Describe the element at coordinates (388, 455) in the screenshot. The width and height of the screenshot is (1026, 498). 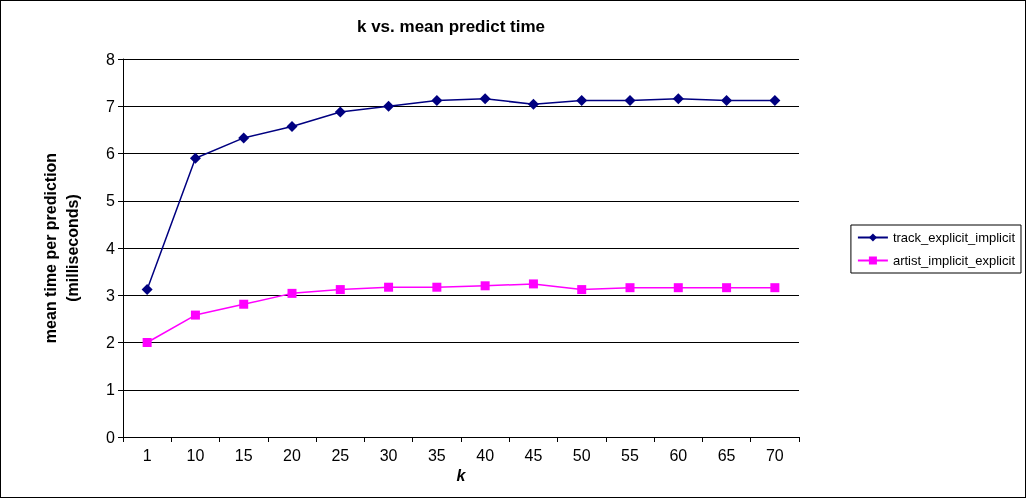
I see `x-tick-label: 30` at that location.